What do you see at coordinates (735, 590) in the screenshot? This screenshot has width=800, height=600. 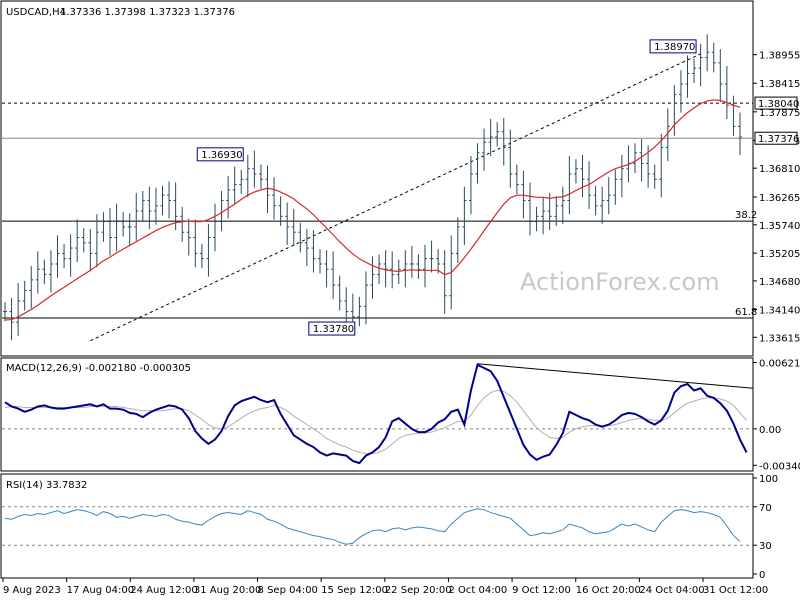 I see `x-tick-label: 31 Oct 12:00` at bounding box center [735, 590].